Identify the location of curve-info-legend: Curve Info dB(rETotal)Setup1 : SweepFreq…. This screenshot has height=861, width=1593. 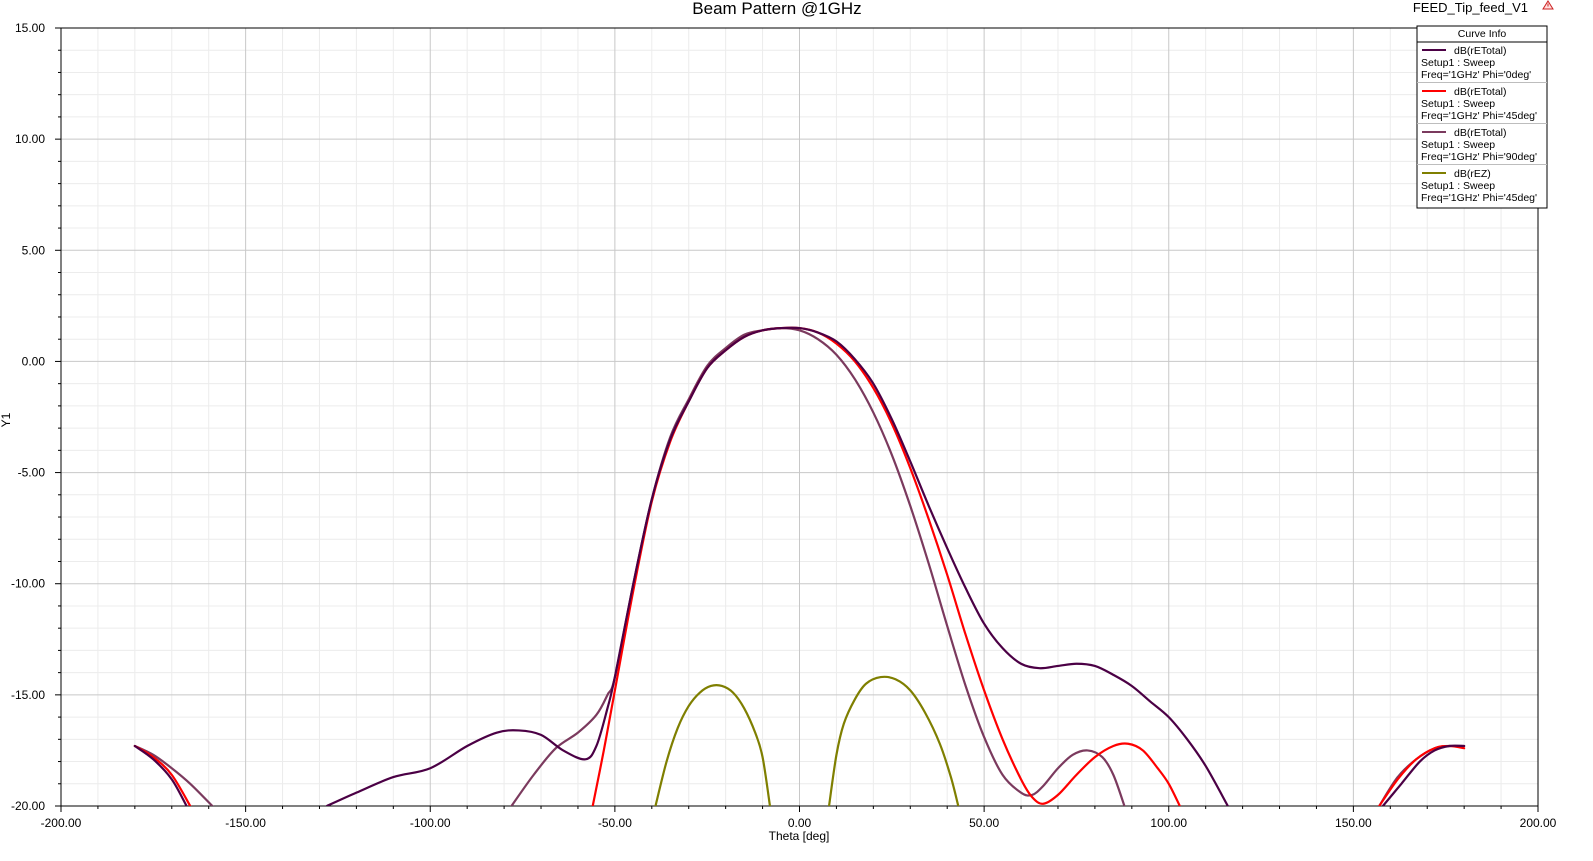
(1482, 117).